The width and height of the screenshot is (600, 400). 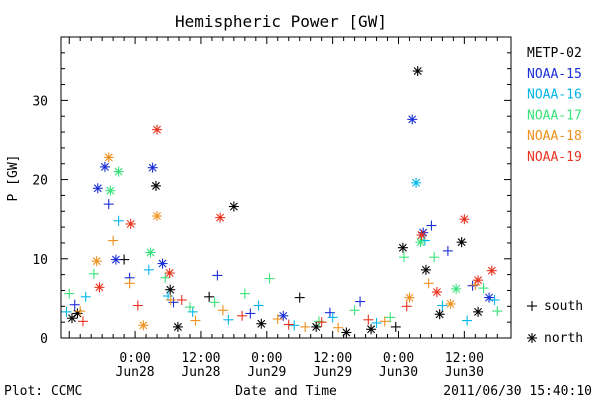 What do you see at coordinates (554, 136) in the screenshot?
I see `legend-series-label: NOAA-18` at bounding box center [554, 136].